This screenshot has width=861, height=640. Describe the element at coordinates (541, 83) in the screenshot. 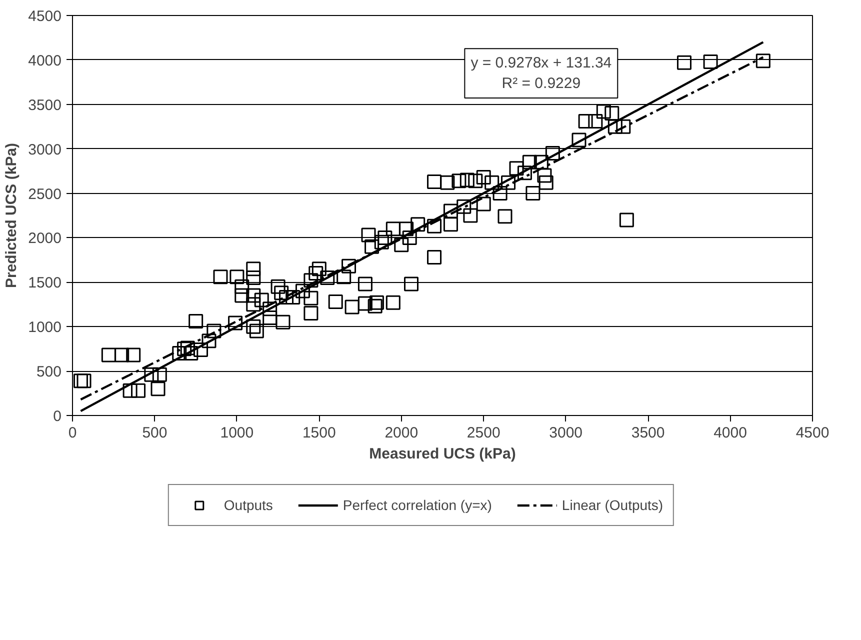

I see `annotation: R² = 0.9229` at that location.